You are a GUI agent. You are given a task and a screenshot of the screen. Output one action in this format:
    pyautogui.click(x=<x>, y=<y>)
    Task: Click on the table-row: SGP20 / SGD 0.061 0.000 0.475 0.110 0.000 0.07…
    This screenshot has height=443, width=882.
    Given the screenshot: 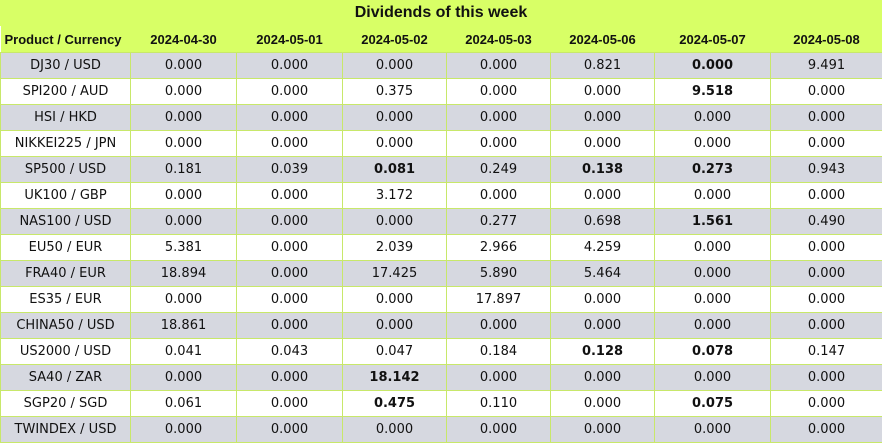 What is the action you would take?
    pyautogui.click(x=441, y=403)
    